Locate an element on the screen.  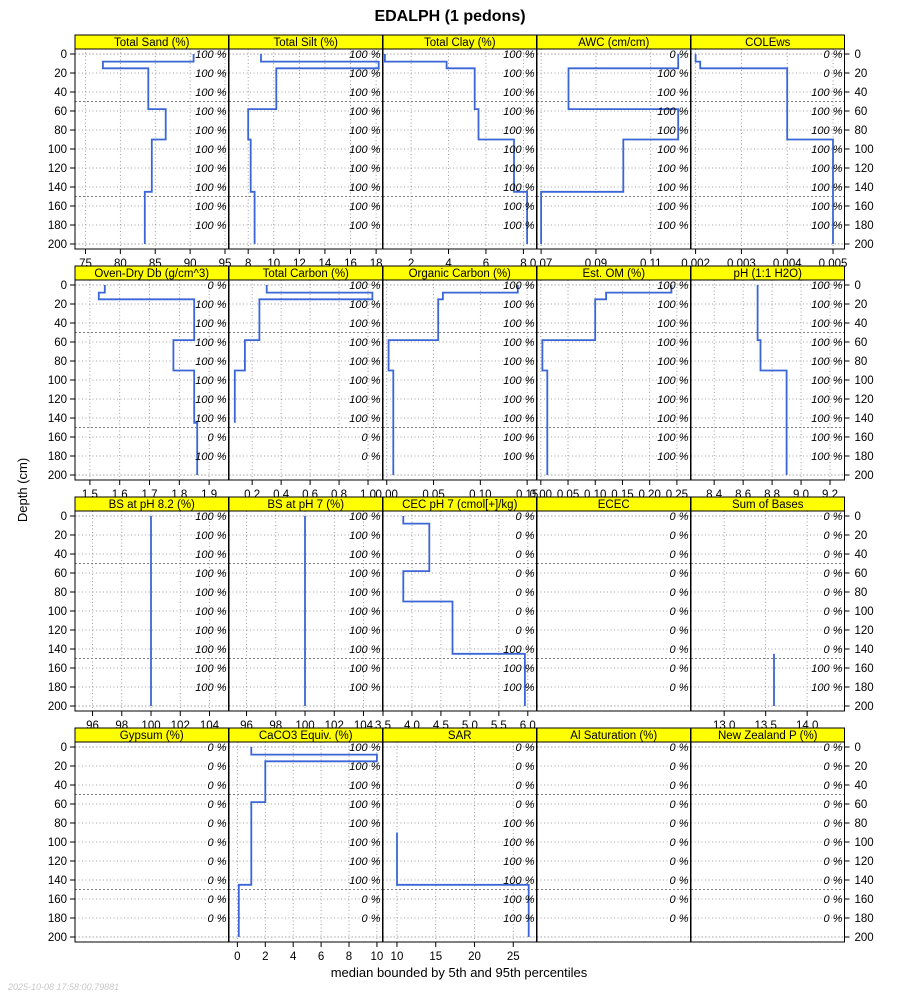
panel-strip-label: Sum of Bases is located at coordinates (768, 505).